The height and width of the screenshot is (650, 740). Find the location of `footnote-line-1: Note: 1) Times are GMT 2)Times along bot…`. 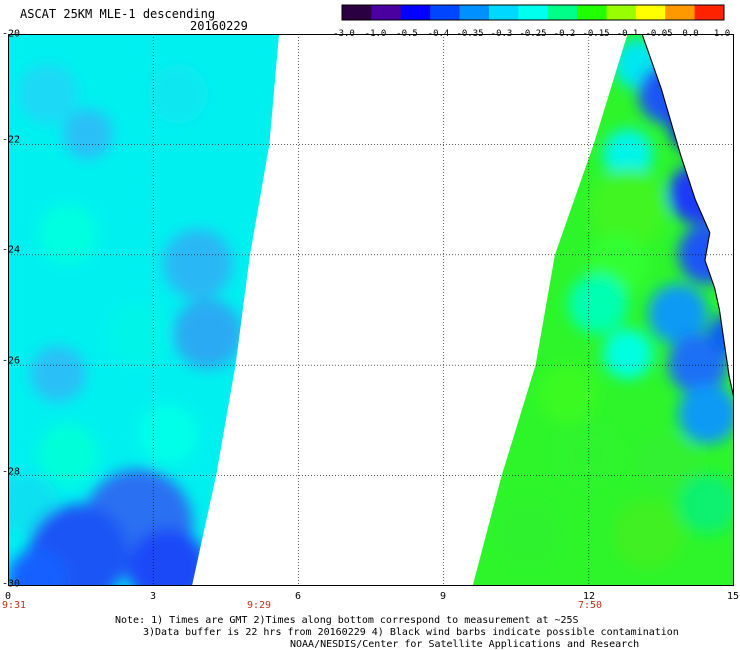

footnote-line-1: Note: 1) Times are GMT 2)Times along bot… is located at coordinates (347, 620).